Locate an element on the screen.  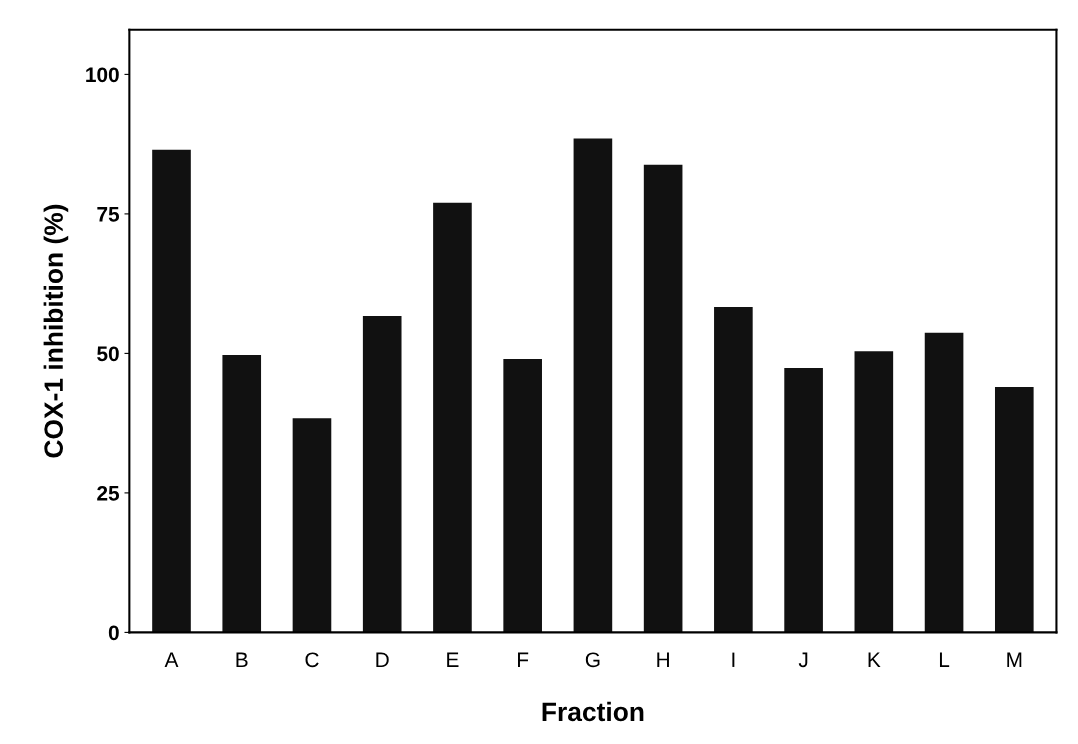
y-axis-title: COX-1 inhibition (%) is located at coordinates (56, 331).